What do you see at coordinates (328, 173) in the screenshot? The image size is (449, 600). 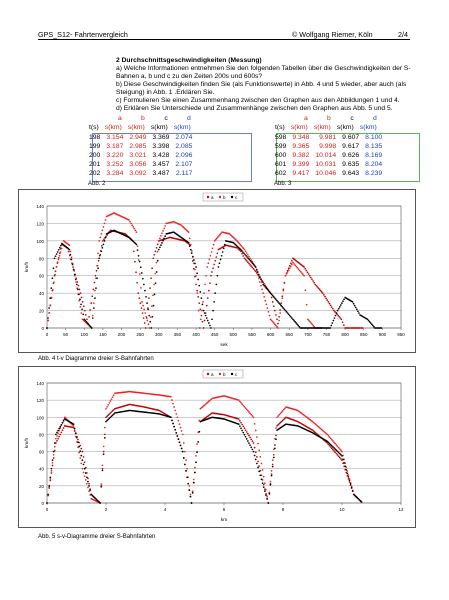 I see `table-row: 602 9.417 10.046 9.643 8.239` at bounding box center [328, 173].